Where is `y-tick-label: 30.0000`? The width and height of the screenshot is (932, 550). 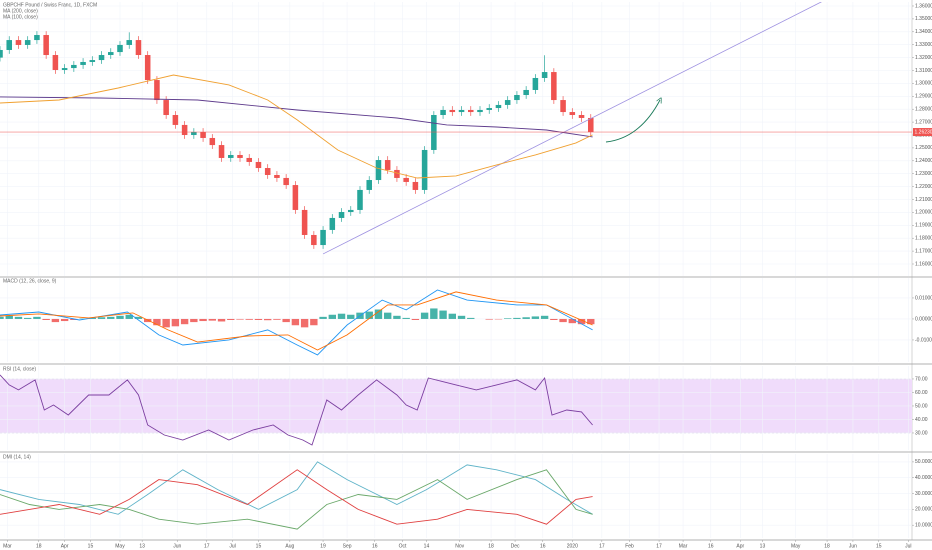 y-tick-label: 30.0000 is located at coordinates (923, 494).